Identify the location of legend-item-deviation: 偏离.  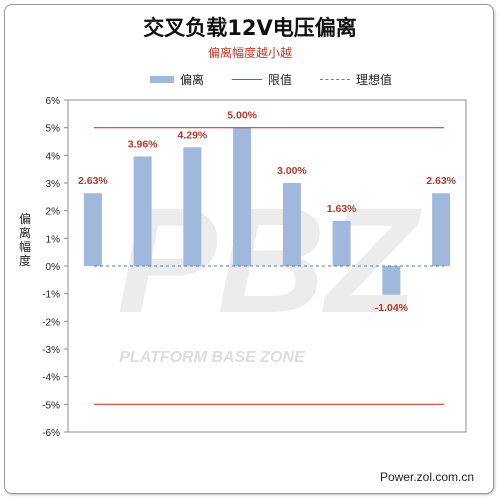
(177, 79).